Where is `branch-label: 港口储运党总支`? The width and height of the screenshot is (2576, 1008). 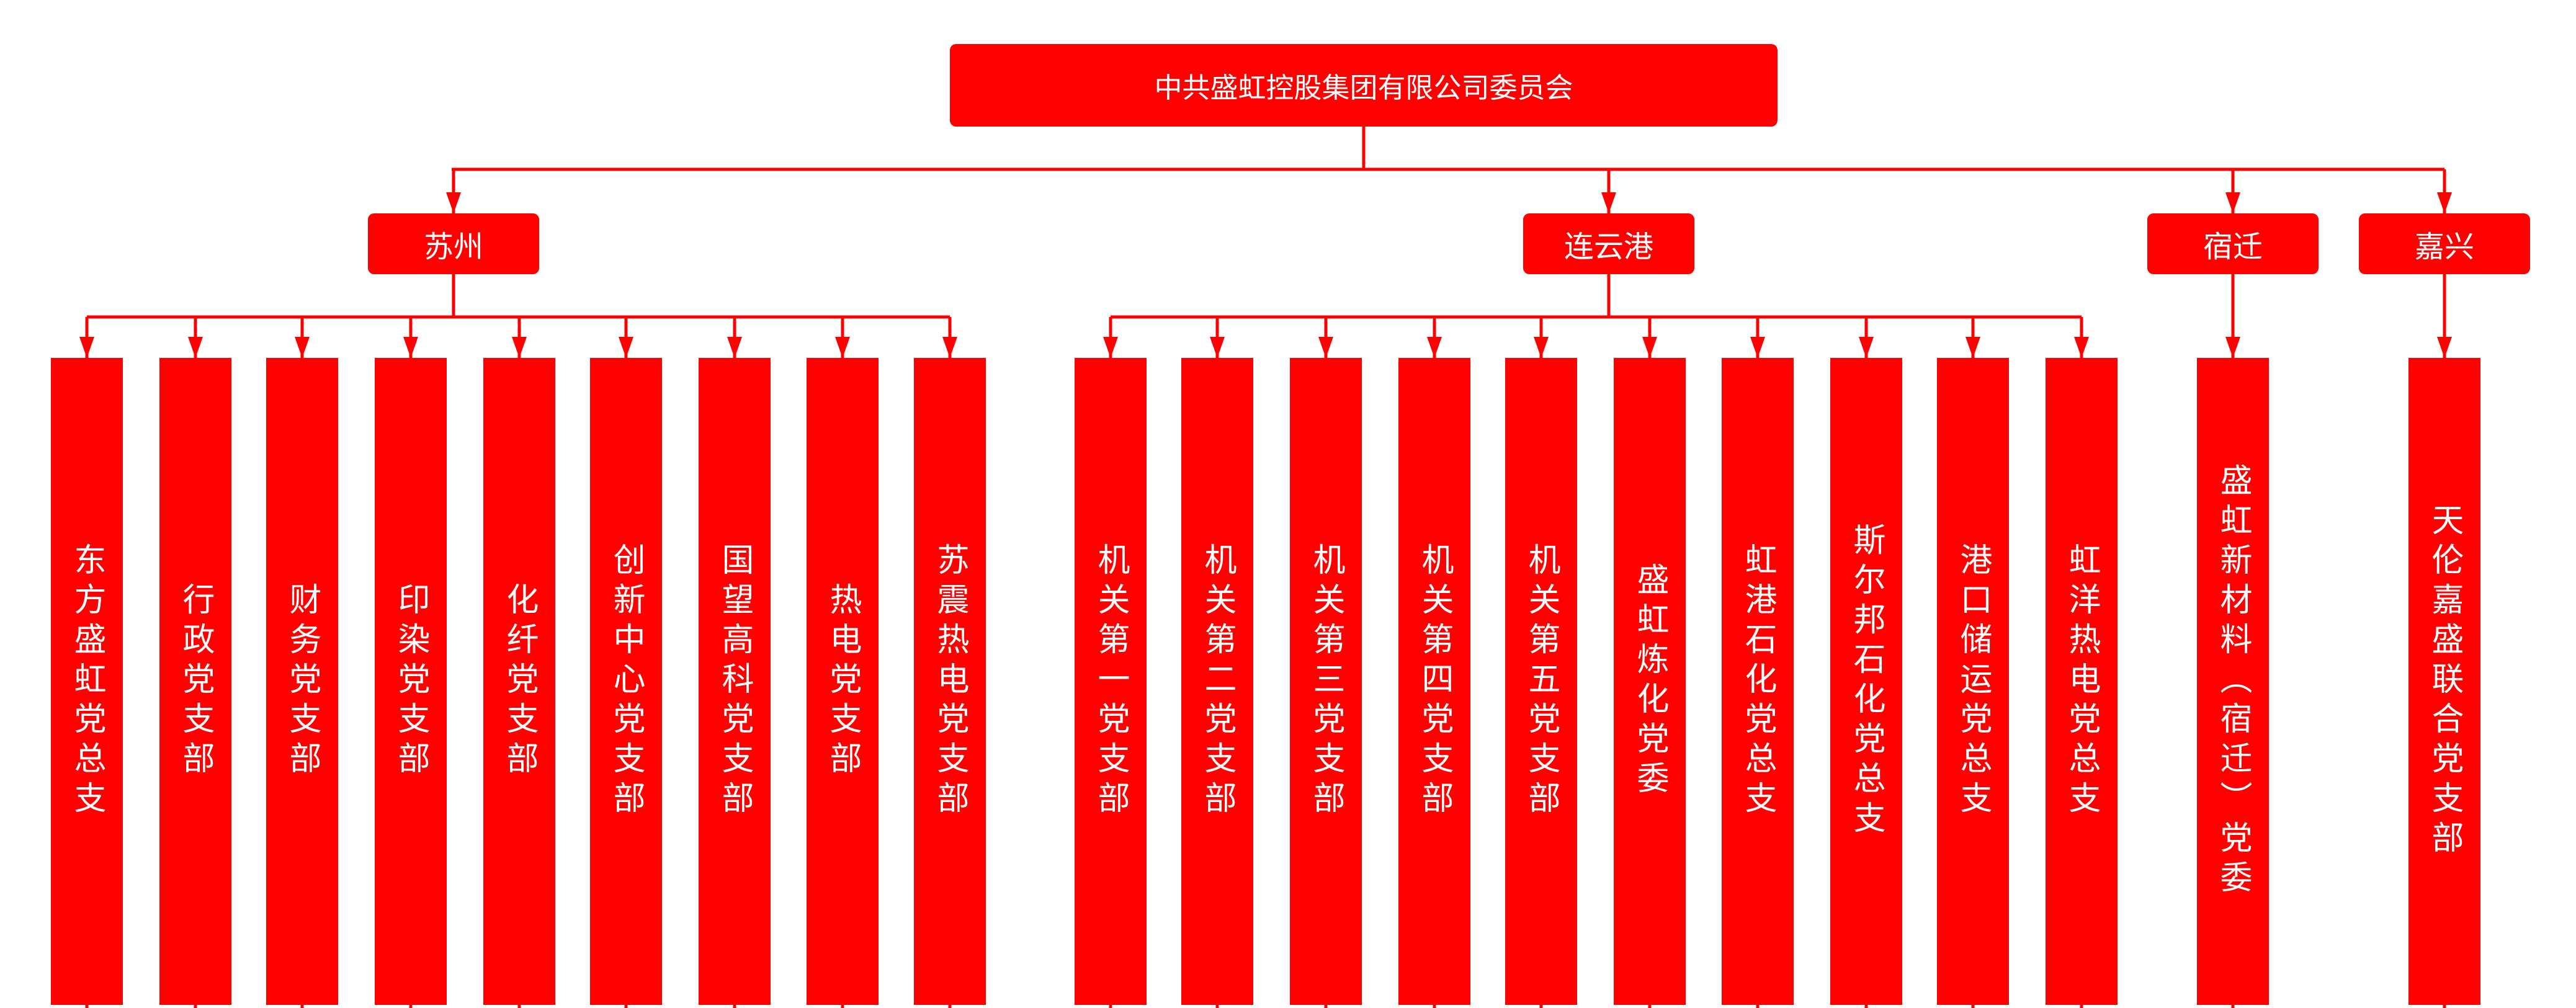 branch-label: 港口储运党总支 is located at coordinates (1973, 682).